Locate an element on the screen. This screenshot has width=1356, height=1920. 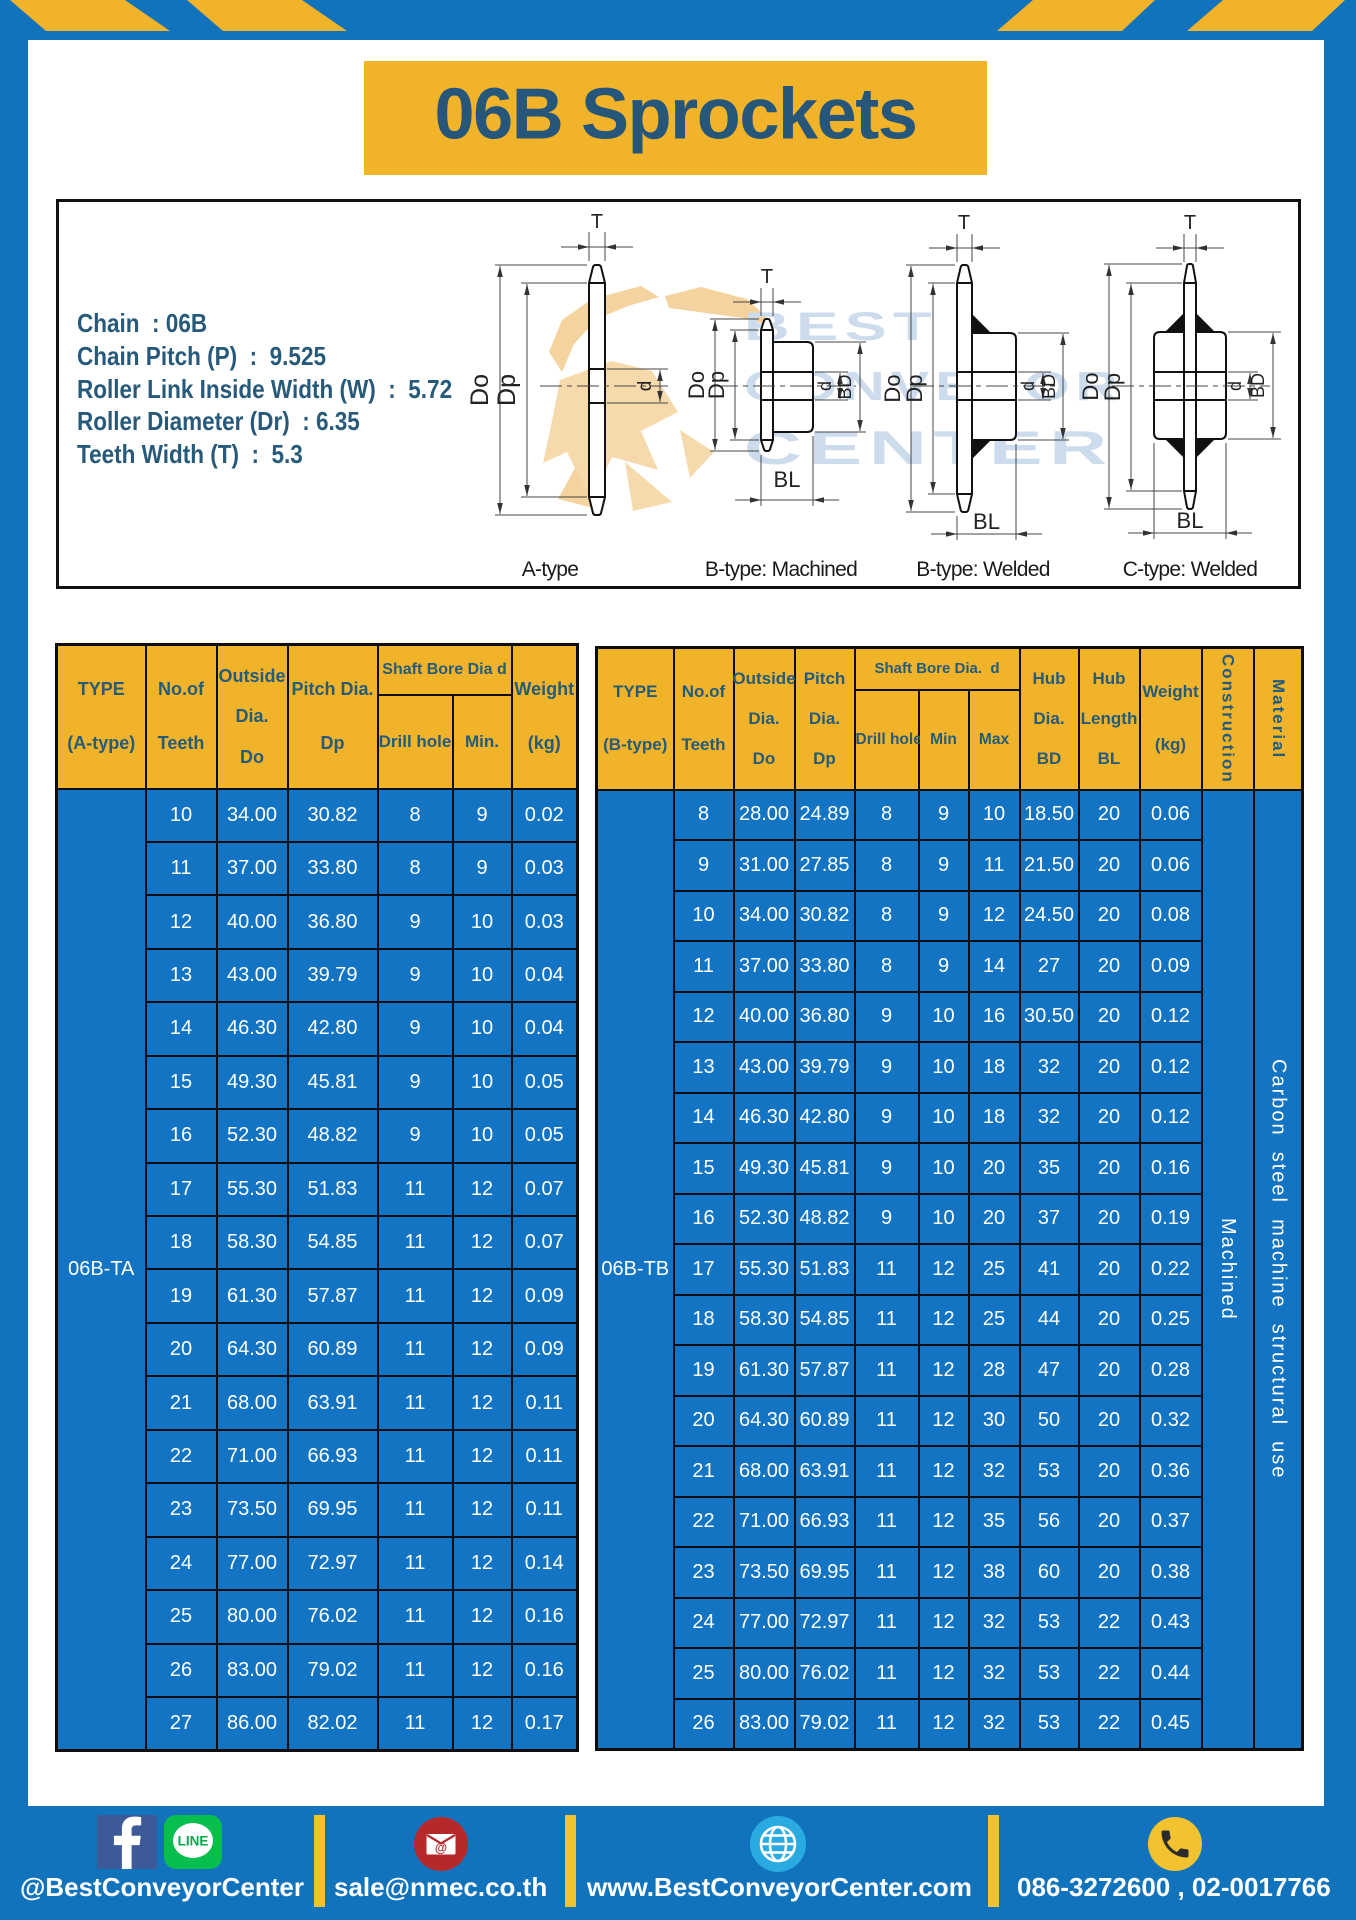
svg-text: B-type: Machined is located at coordinates (781, 569).